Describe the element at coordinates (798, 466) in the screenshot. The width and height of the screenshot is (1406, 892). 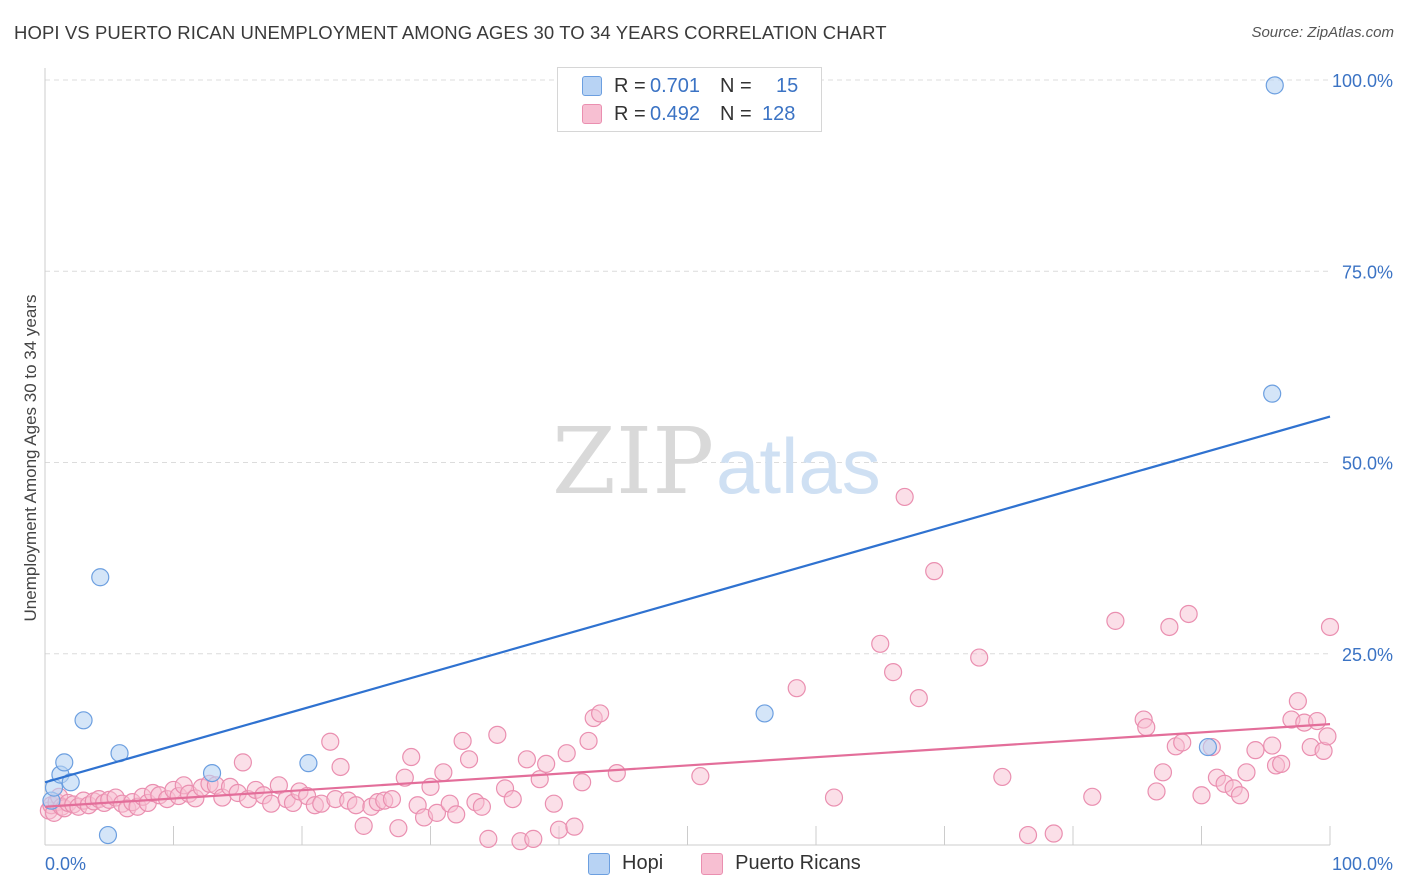
I see `watermark-atlas: atlas` at that location.